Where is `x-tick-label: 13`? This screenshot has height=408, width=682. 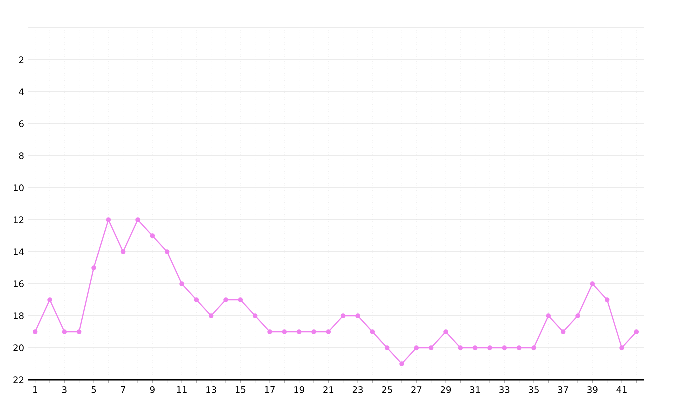
x-tick-label: 13 is located at coordinates (211, 390).